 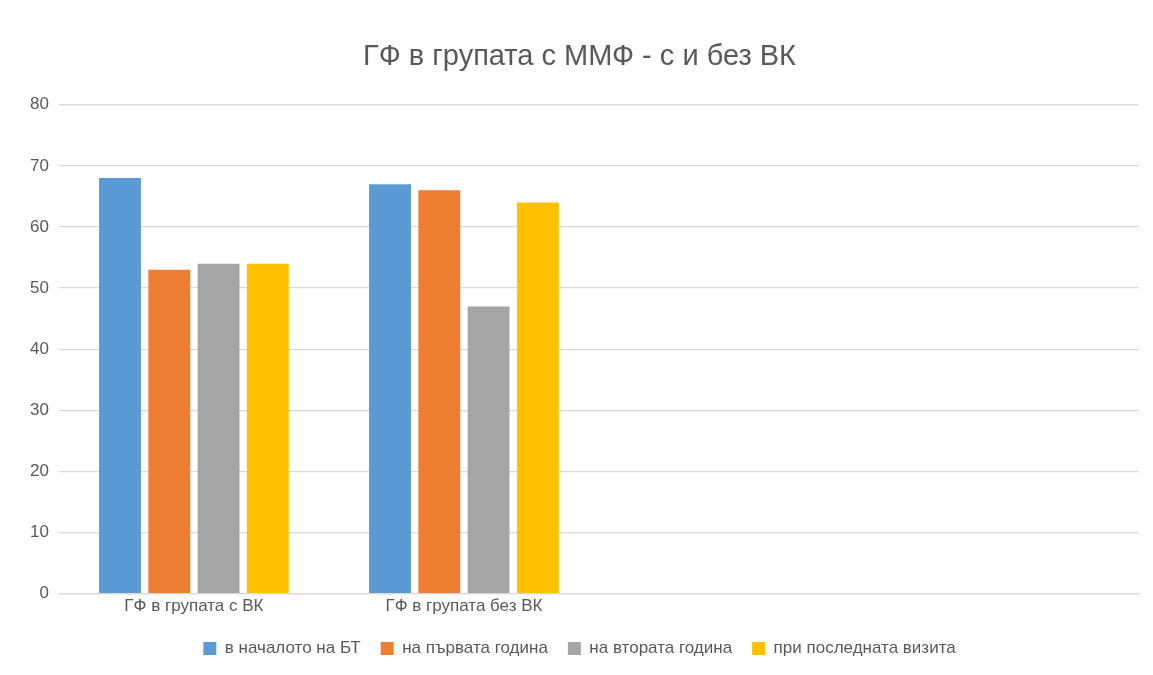 I want to click on y-tick-label: 10, so click(x=39, y=532).